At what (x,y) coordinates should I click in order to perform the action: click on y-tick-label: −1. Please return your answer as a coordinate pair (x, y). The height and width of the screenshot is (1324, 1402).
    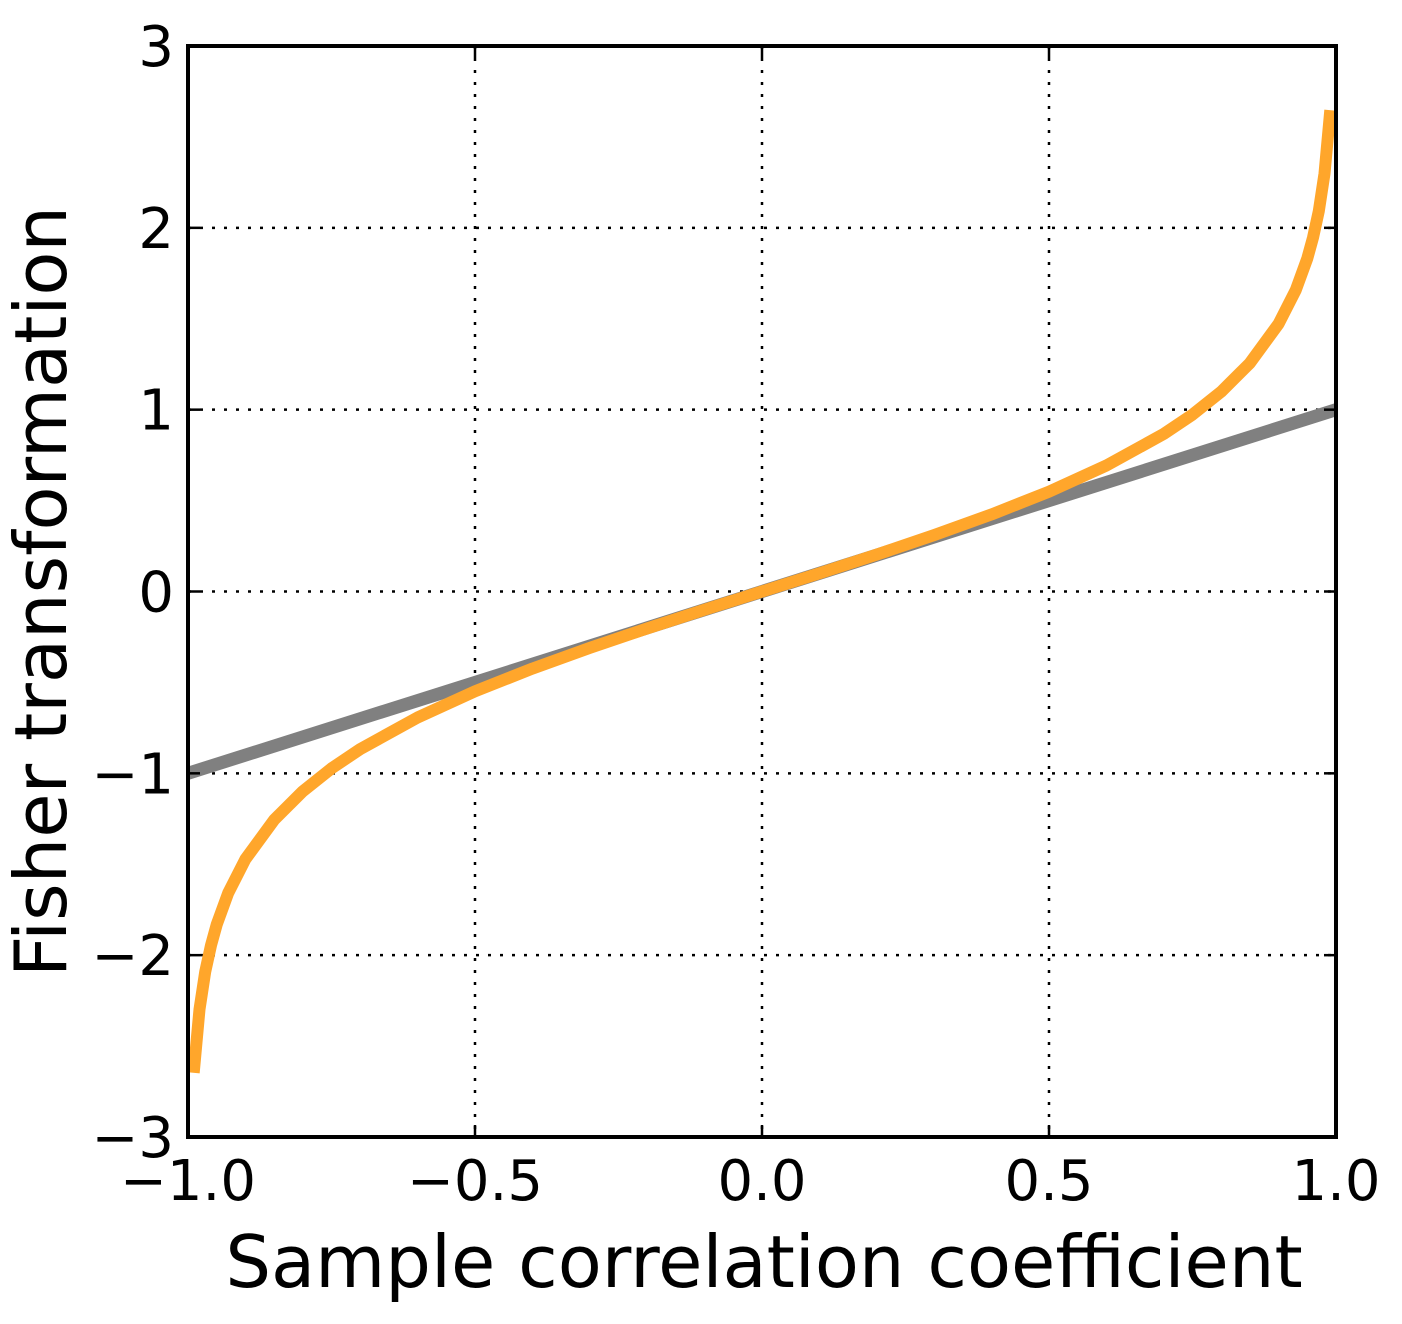
    Looking at the image, I should click on (132, 774).